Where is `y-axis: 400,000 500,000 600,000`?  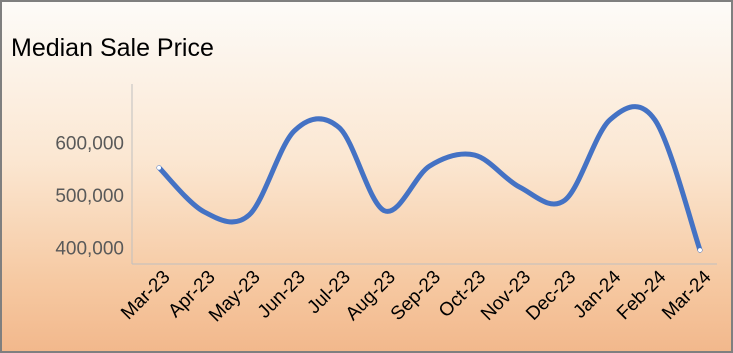 y-axis: 400,000 500,000 600,000 is located at coordinates (94, 174).